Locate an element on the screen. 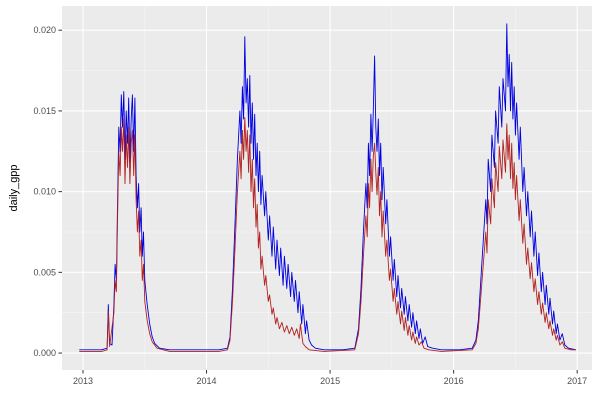 This screenshot has width=600, height=400. x-tick-label: 2016 is located at coordinates (454, 381).